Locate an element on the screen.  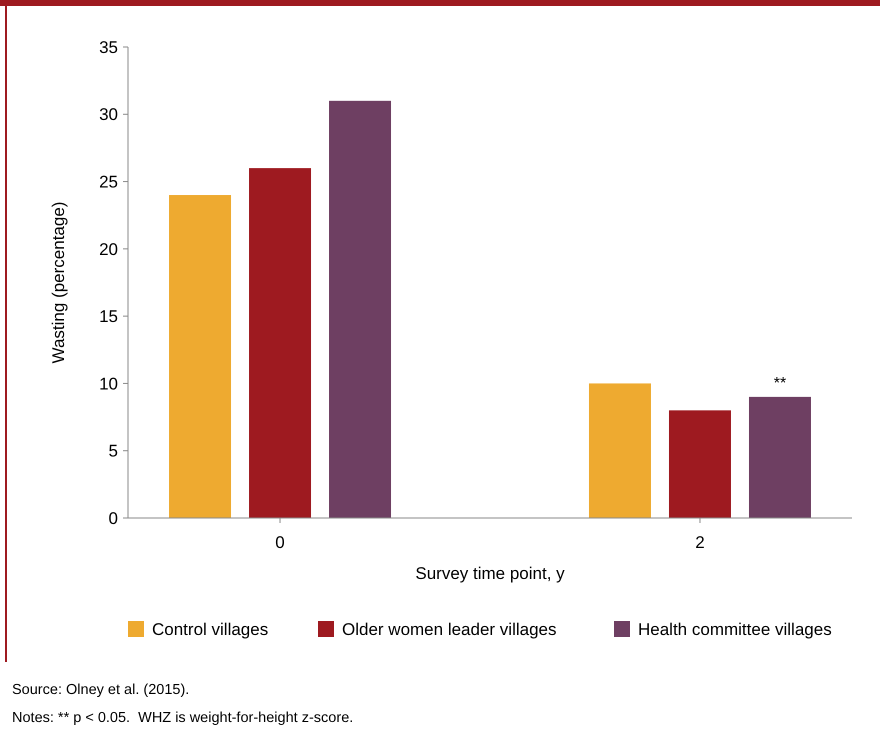
y-tick-label: 10 is located at coordinates (108, 384).